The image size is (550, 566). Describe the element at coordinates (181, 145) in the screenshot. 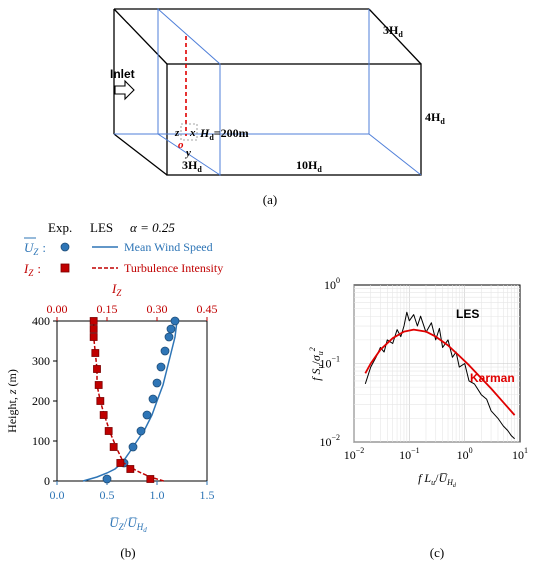

I see `origin-label: o` at that location.